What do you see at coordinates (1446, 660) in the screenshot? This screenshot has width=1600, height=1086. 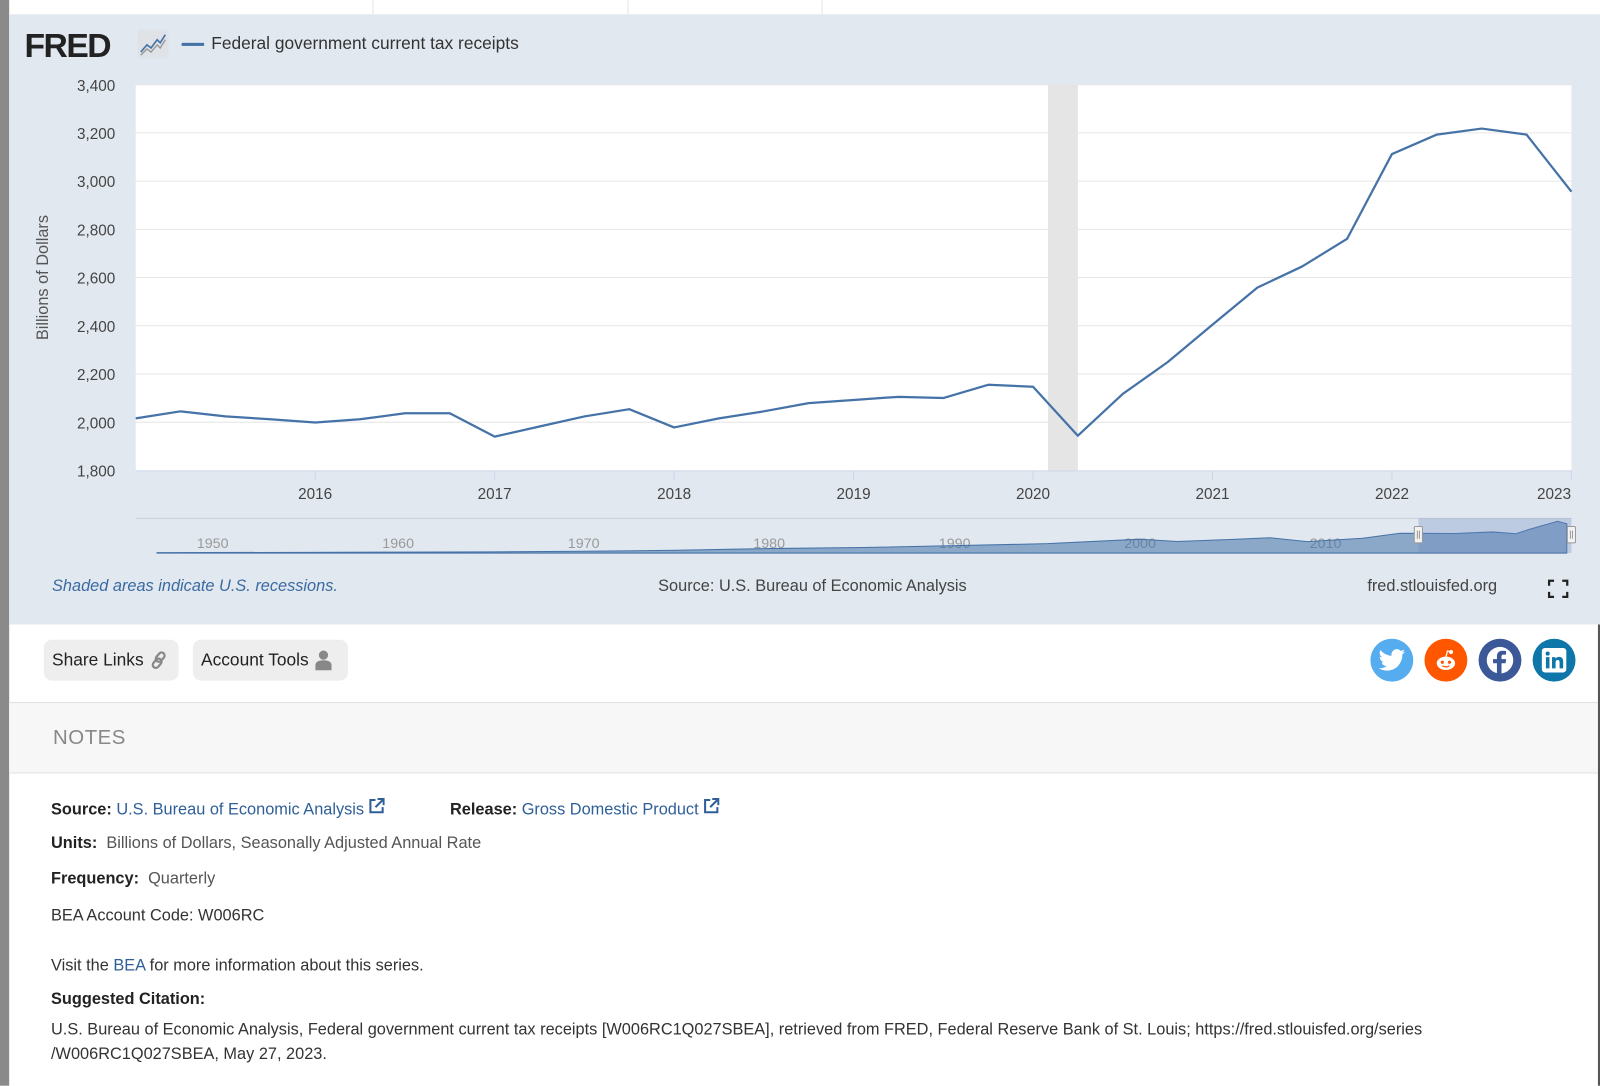 I see `reddit-icon` at bounding box center [1446, 660].